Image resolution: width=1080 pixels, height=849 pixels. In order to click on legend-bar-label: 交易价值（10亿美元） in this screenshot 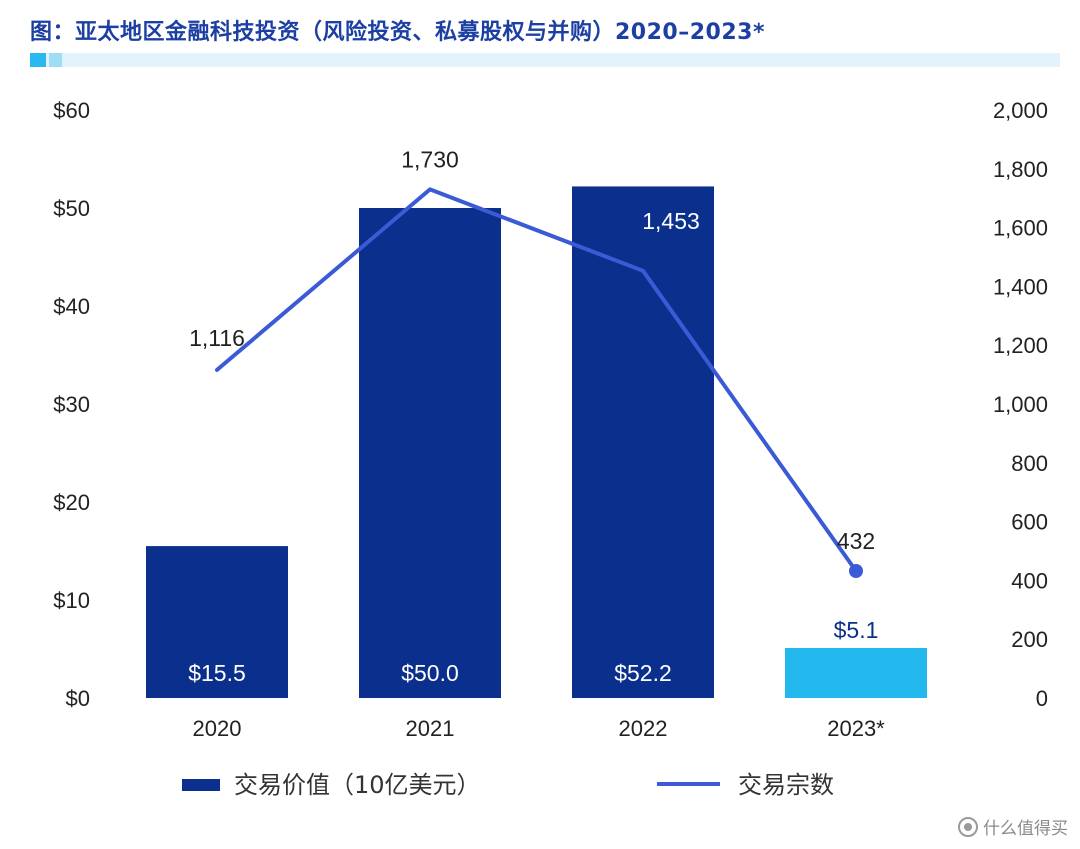, I will do `click(357, 785)`.